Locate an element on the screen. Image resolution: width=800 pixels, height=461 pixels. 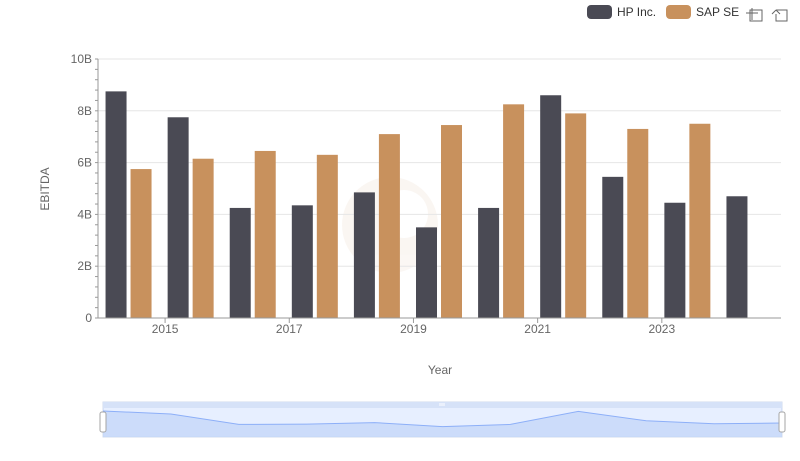
data-zoom-preview-line is located at coordinates (442, 419).